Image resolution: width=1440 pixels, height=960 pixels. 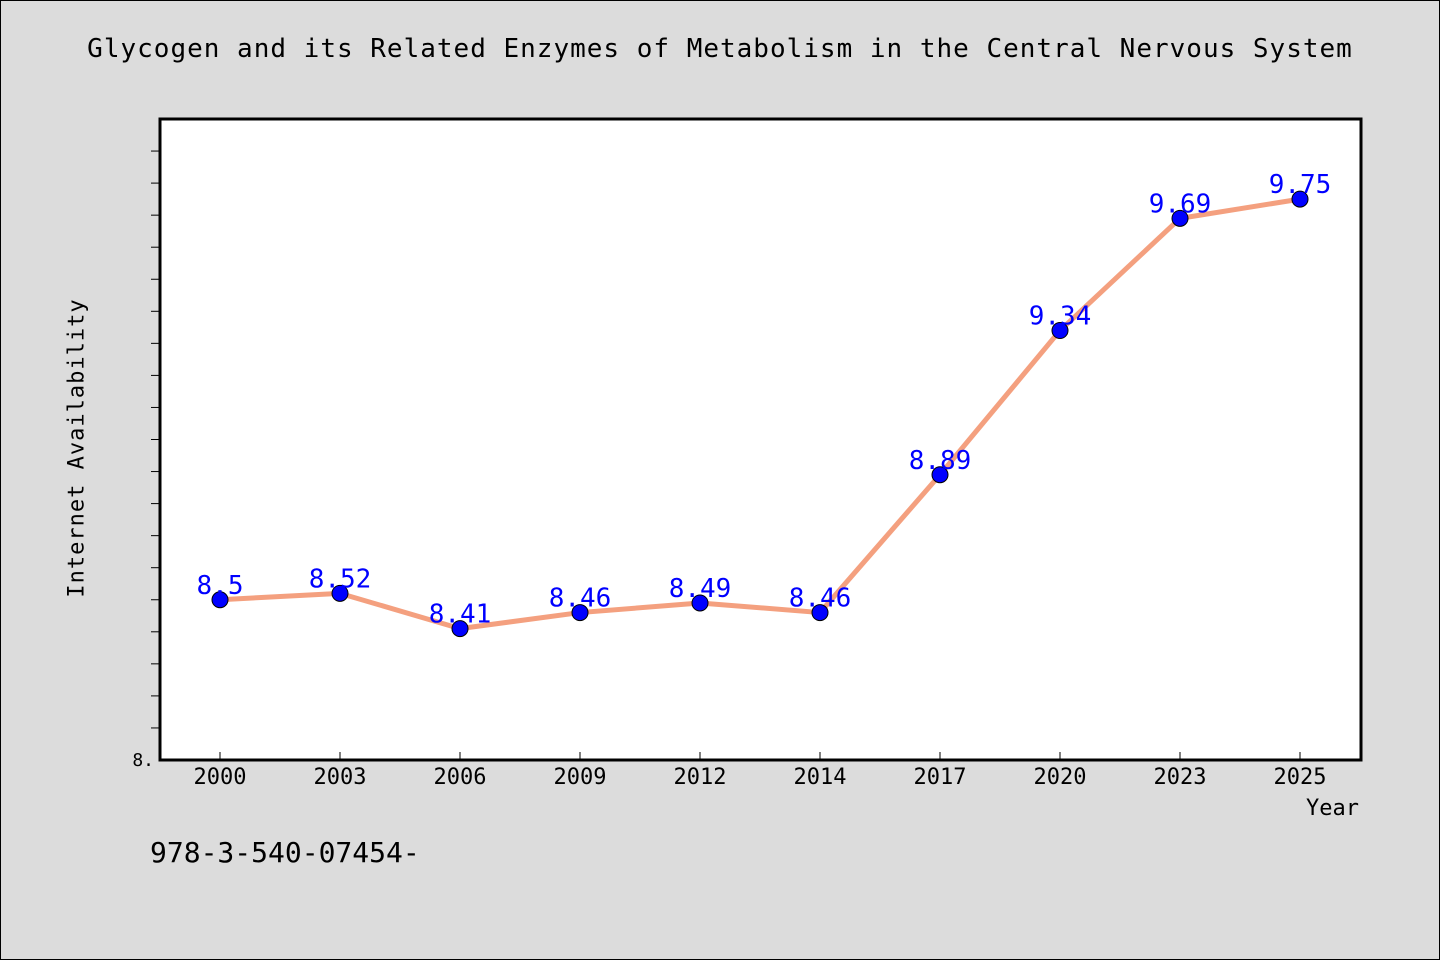 What do you see at coordinates (1300, 185) in the screenshot?
I see `data-label: 9.75` at bounding box center [1300, 185].